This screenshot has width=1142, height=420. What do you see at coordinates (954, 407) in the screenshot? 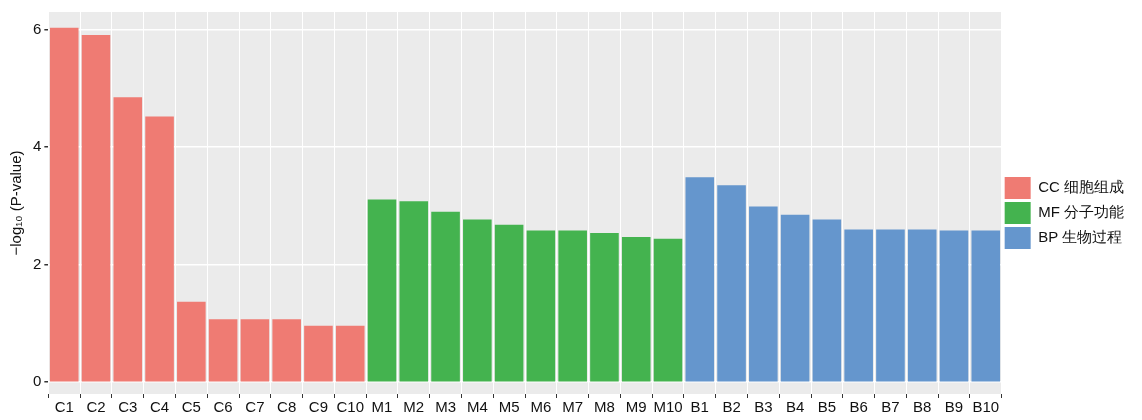
I see `x-tick-label: B9` at bounding box center [954, 407].